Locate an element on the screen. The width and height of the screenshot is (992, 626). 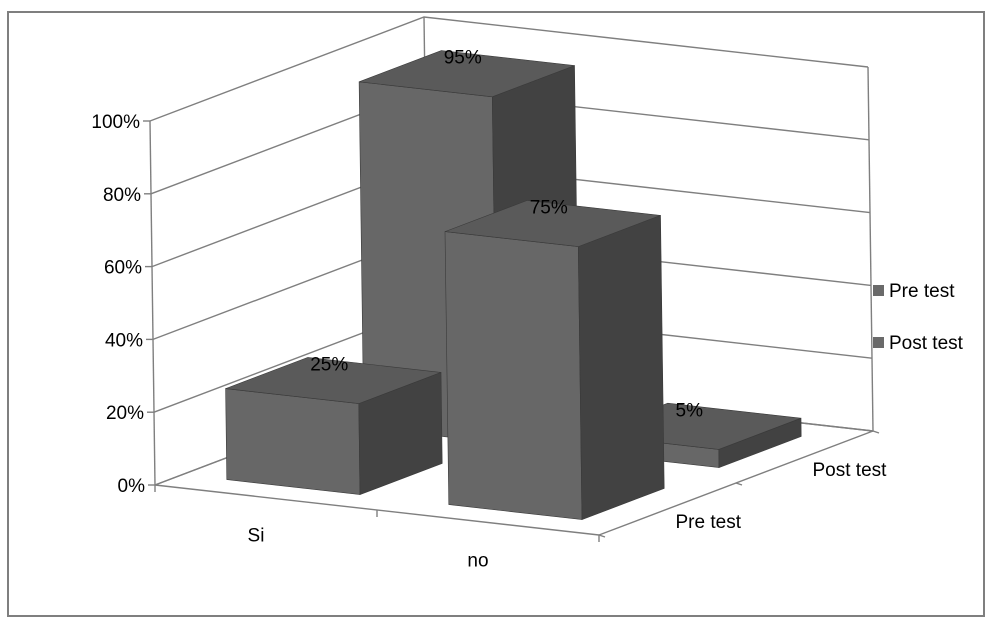
legend-label-0: Pre test is located at coordinates (922, 291).